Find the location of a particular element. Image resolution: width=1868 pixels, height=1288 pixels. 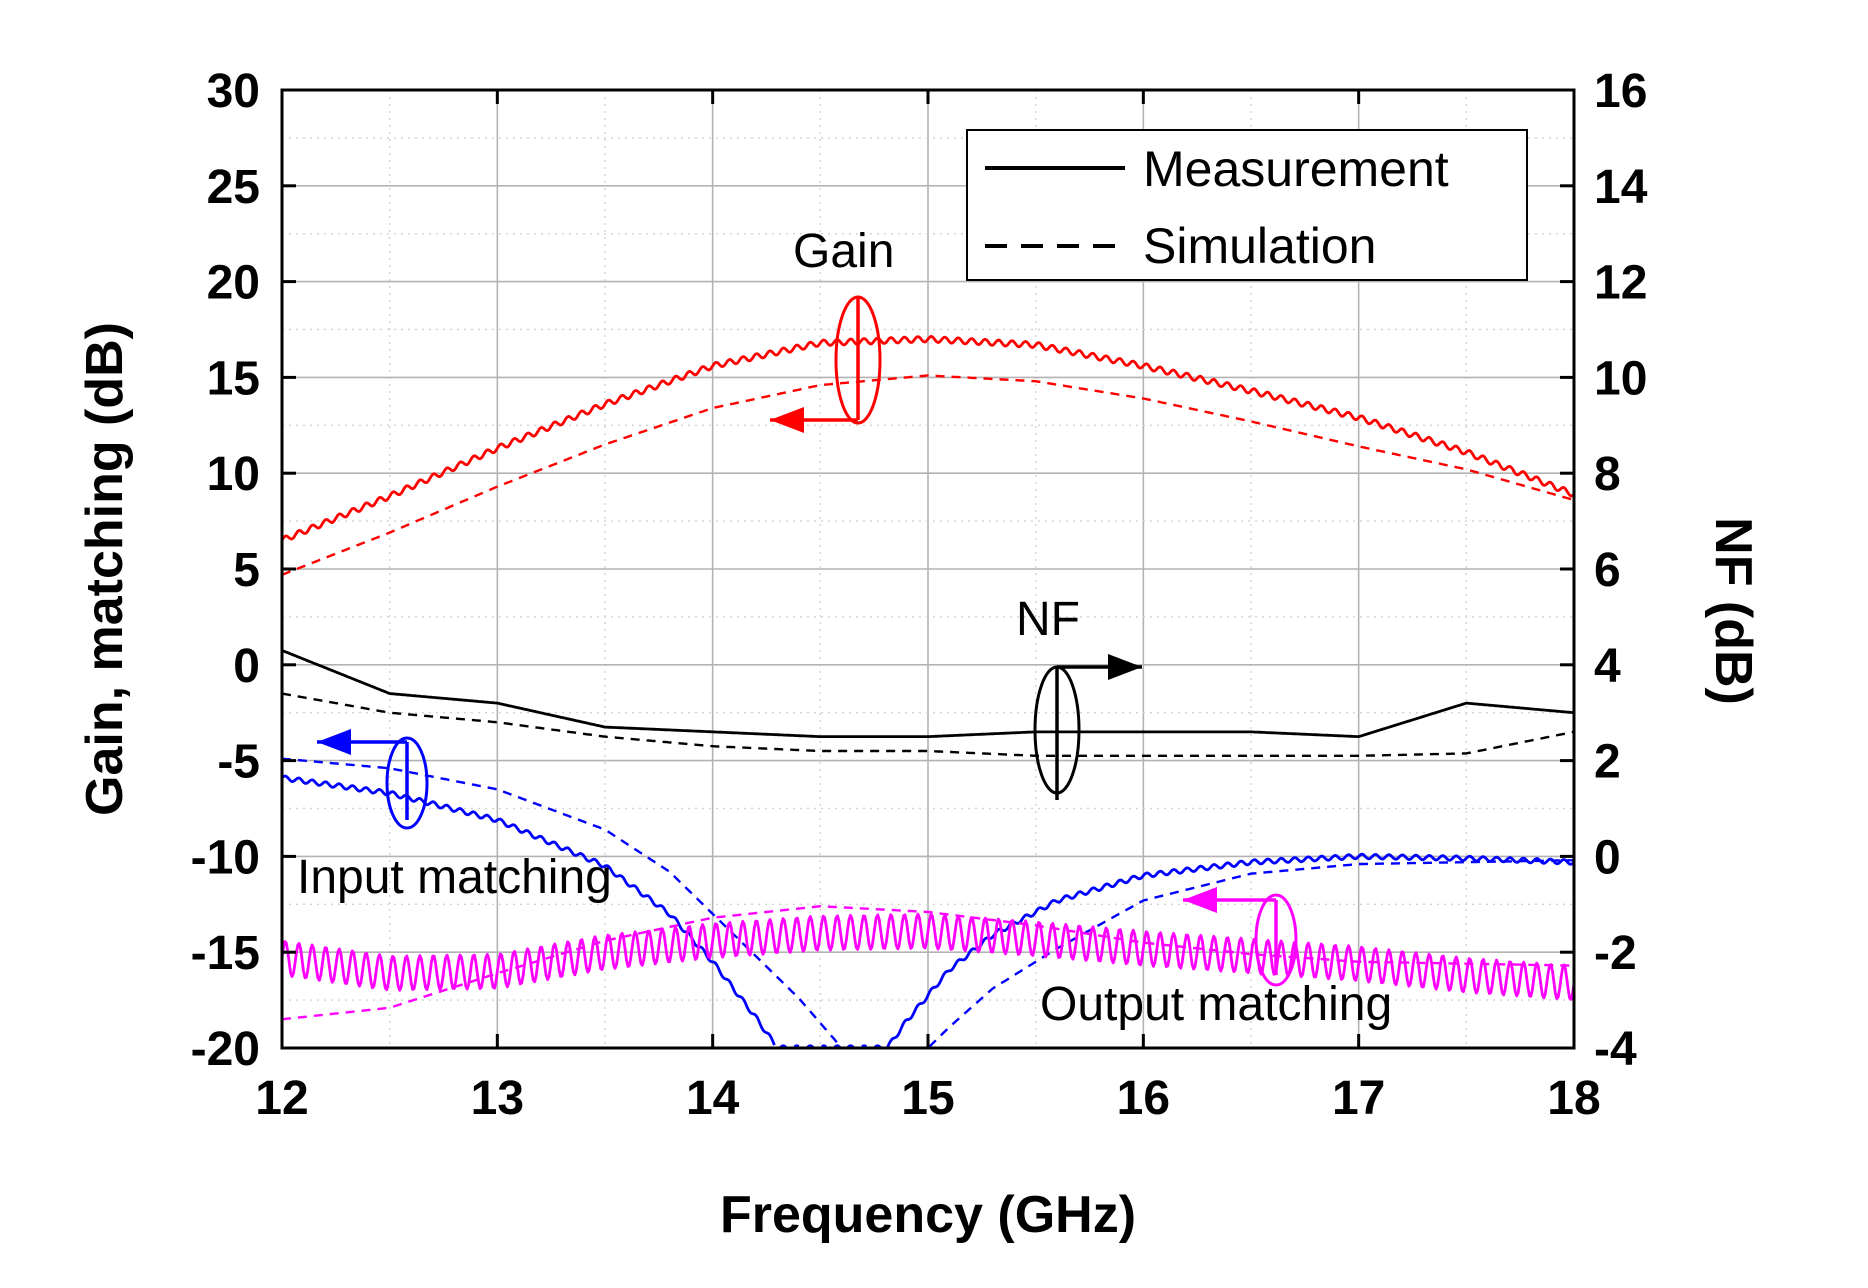

nf-arrow-head is located at coordinates (1125, 667).